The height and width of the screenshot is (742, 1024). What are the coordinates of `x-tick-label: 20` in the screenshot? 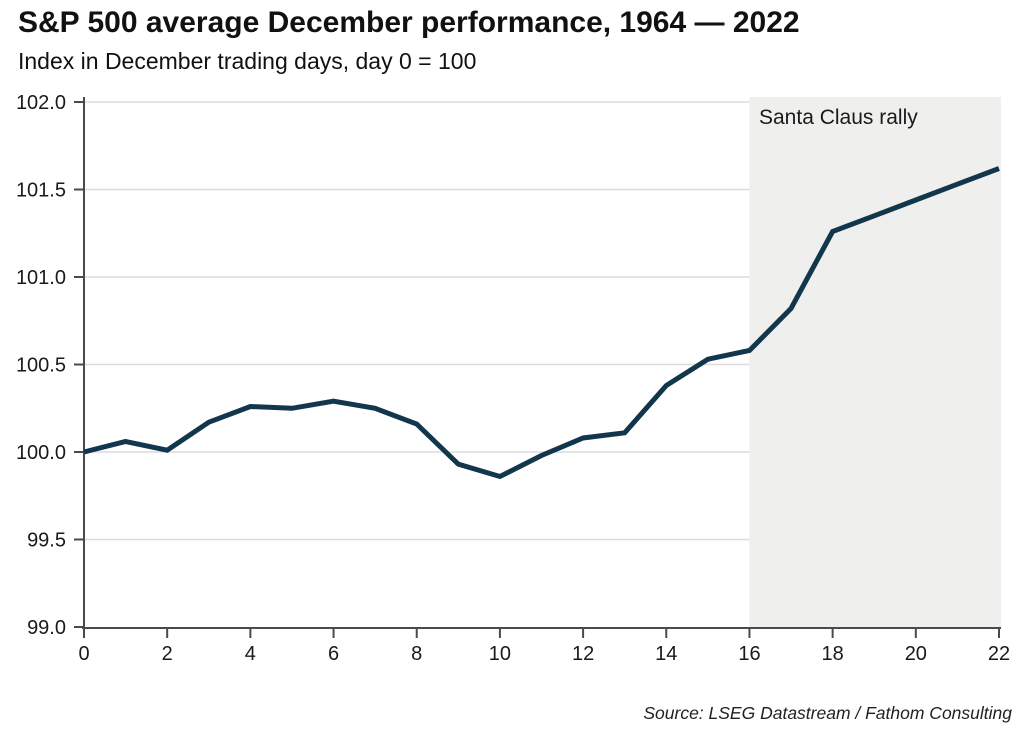 It's located at (916, 654).